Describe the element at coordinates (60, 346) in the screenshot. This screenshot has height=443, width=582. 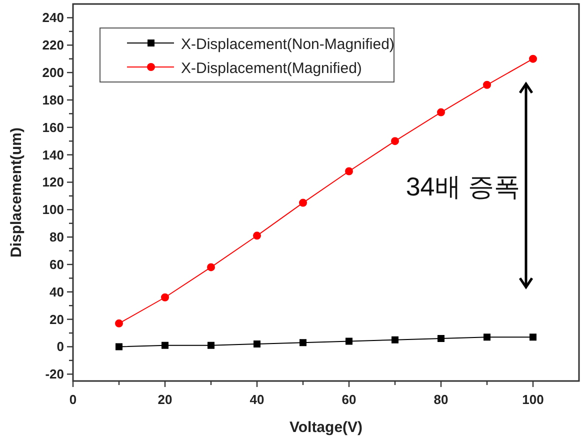
I see `y-tick-label: 0` at that location.